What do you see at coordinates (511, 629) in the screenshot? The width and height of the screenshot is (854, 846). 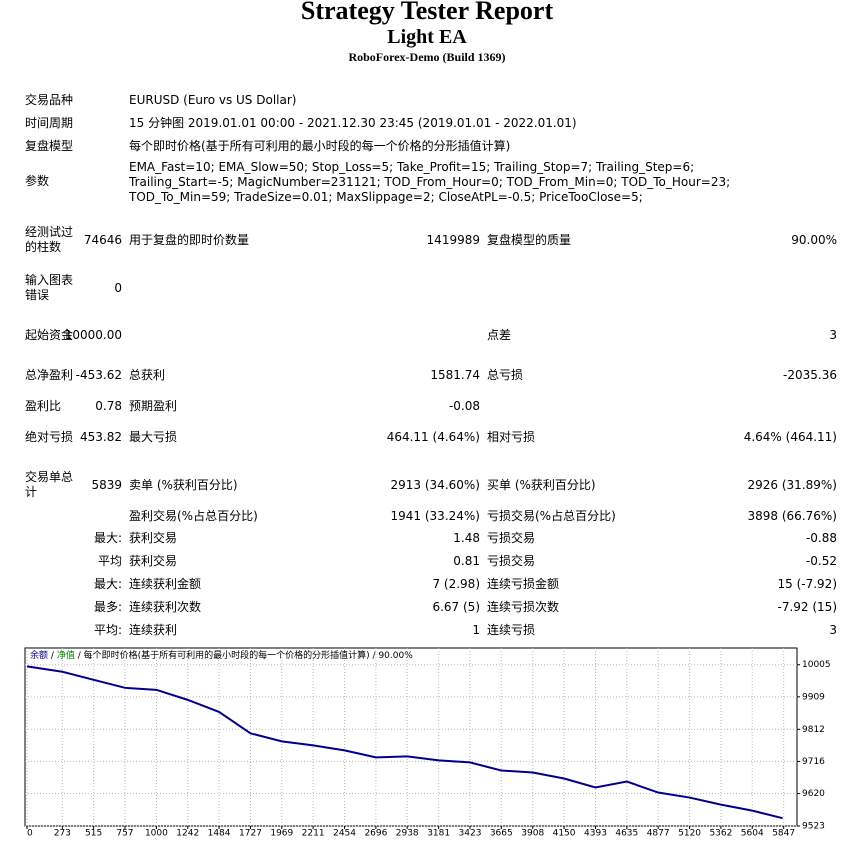 I see `stat-label: 连续亏损` at bounding box center [511, 629].